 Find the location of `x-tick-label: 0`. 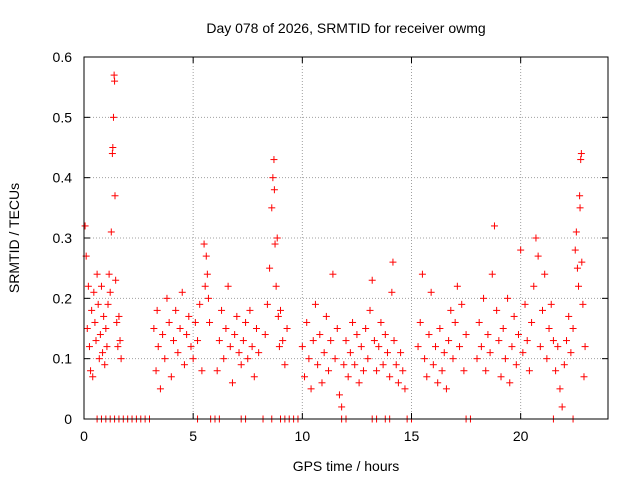

x-tick-label: 0 is located at coordinates (84, 436).